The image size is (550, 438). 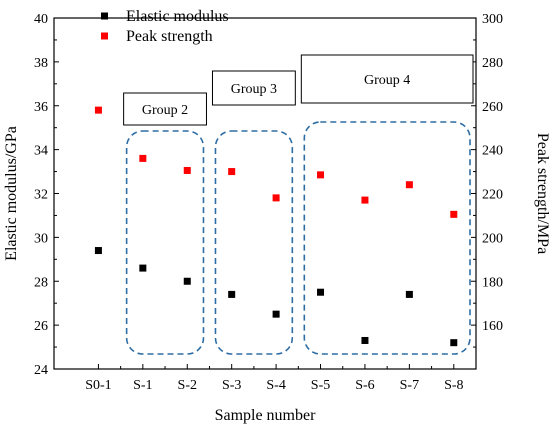 What do you see at coordinates (492, 195) in the screenshot?
I see `y-right-tick-label: 220` at bounding box center [492, 195].